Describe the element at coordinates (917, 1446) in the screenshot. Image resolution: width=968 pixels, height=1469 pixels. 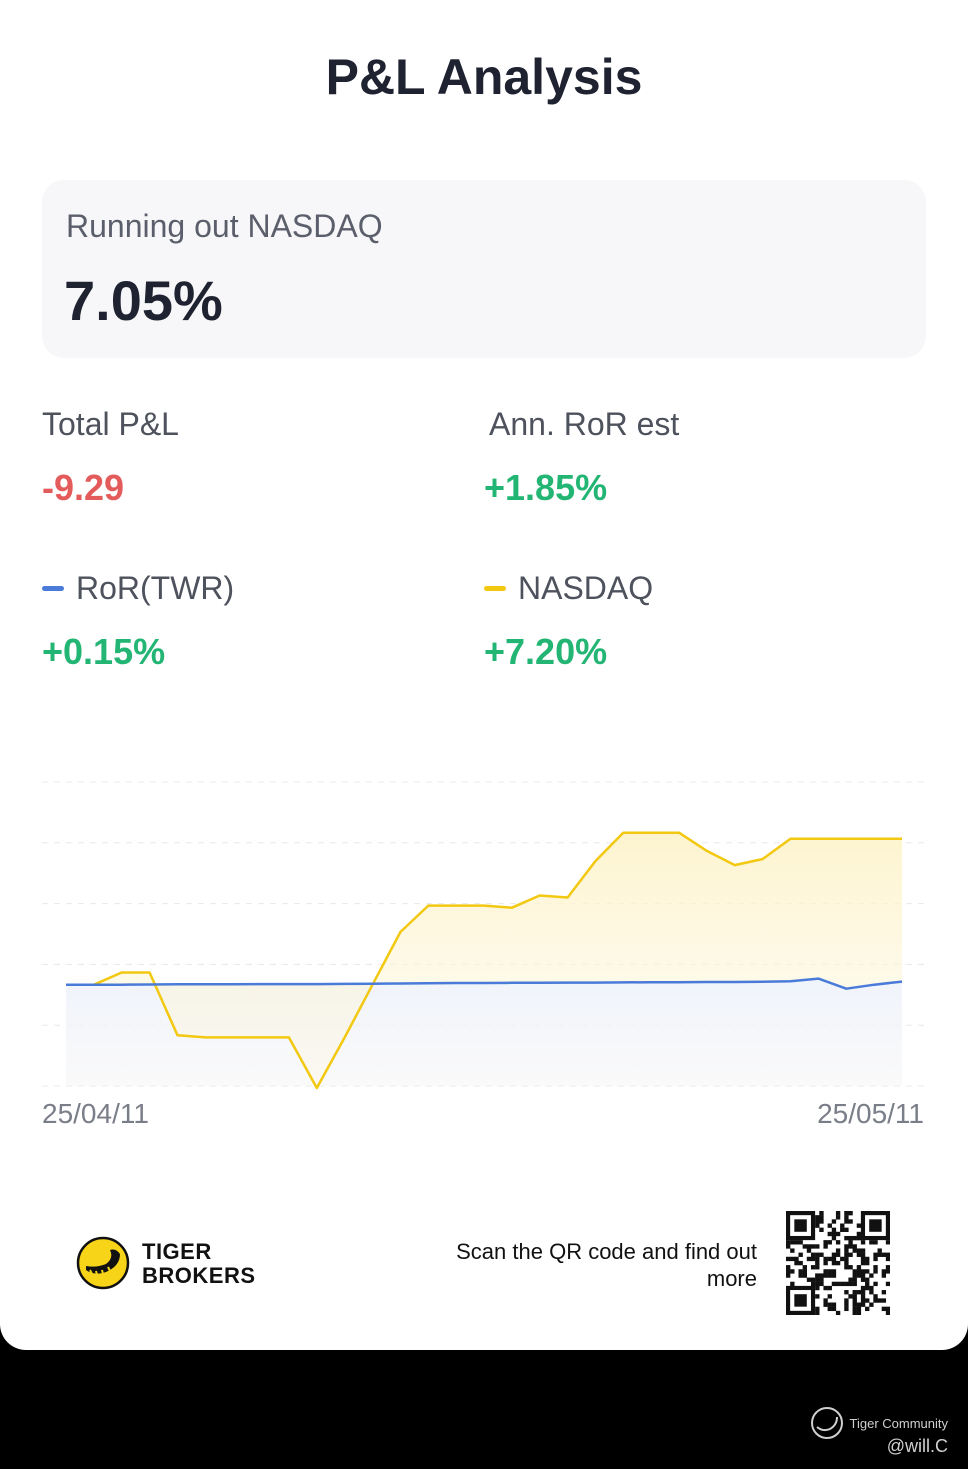
I see `user-handle: @will.C` at that location.